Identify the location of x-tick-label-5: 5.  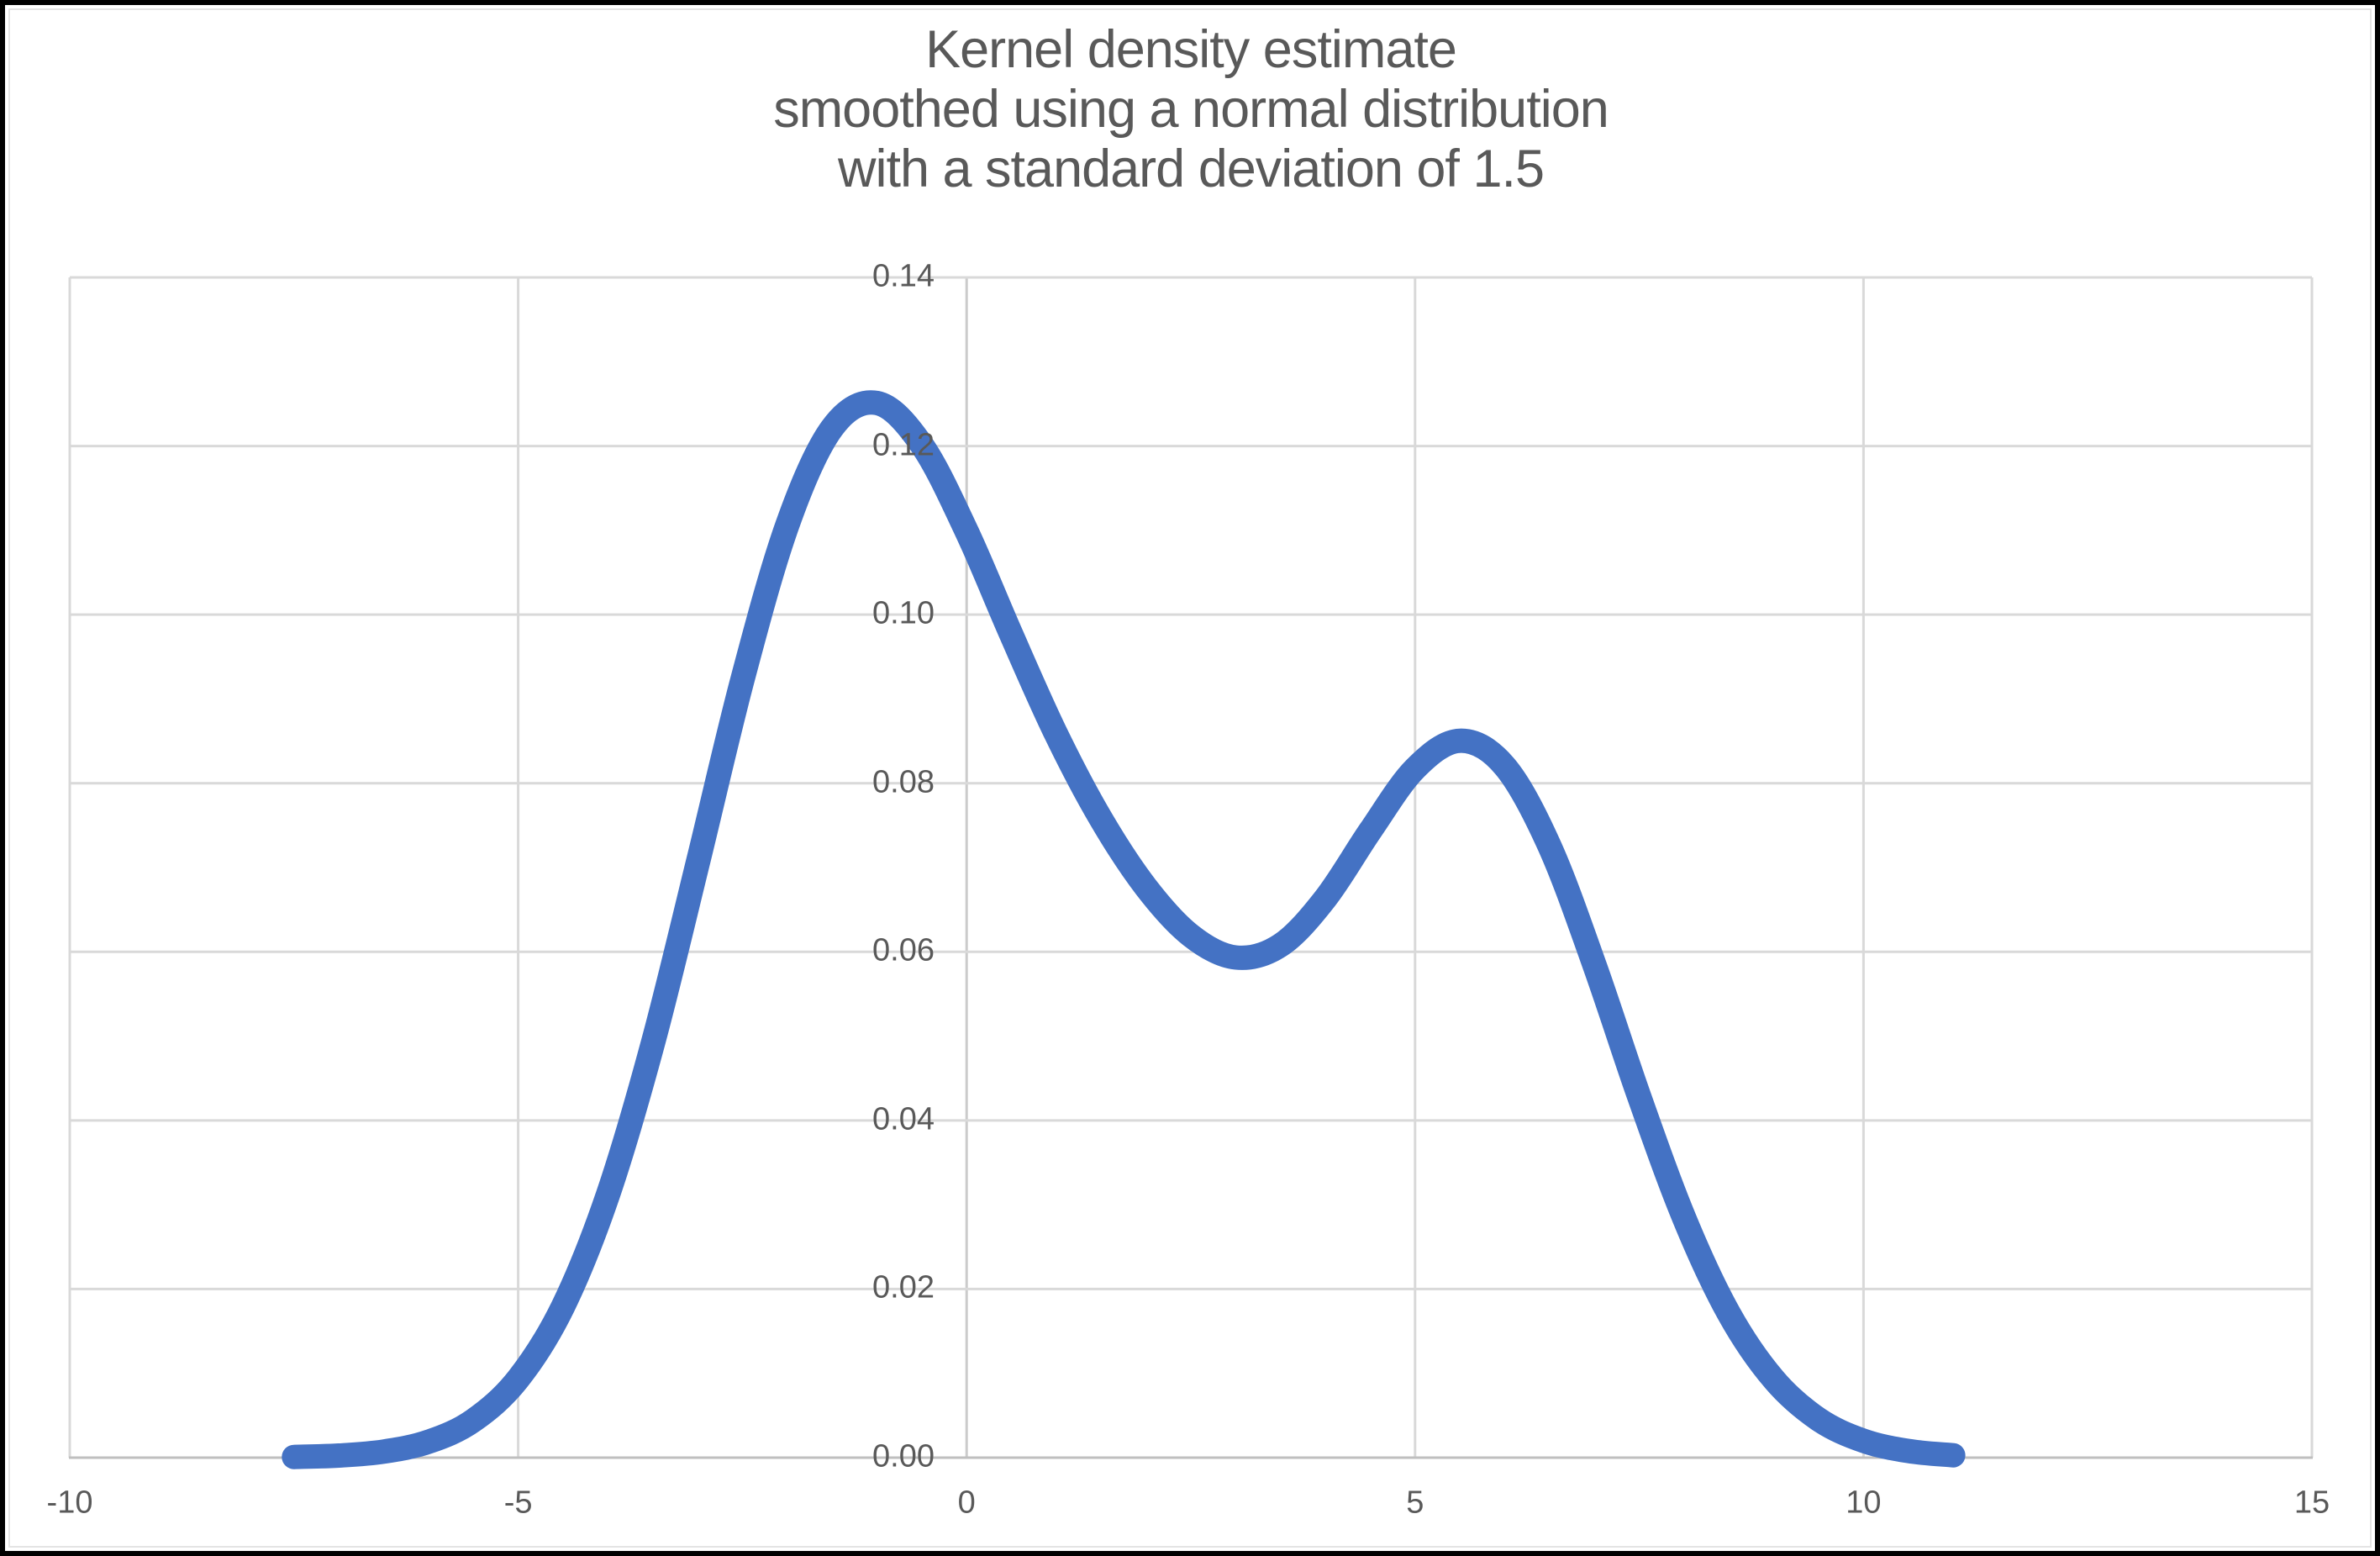
(1415, 1503).